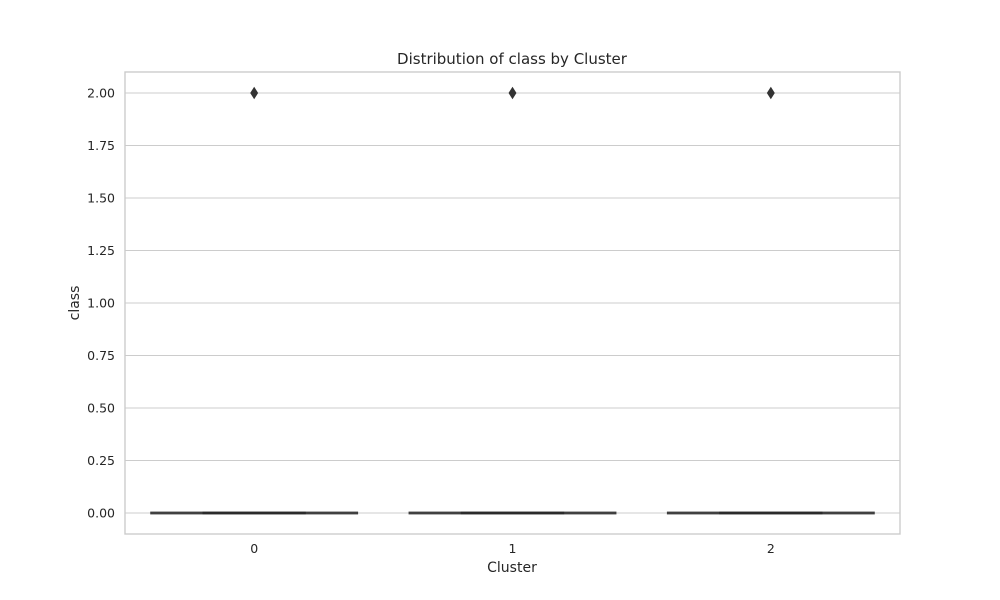 The image size is (1000, 600). I want to click on chart-title: Distribution of class by Cluster, so click(512, 59).